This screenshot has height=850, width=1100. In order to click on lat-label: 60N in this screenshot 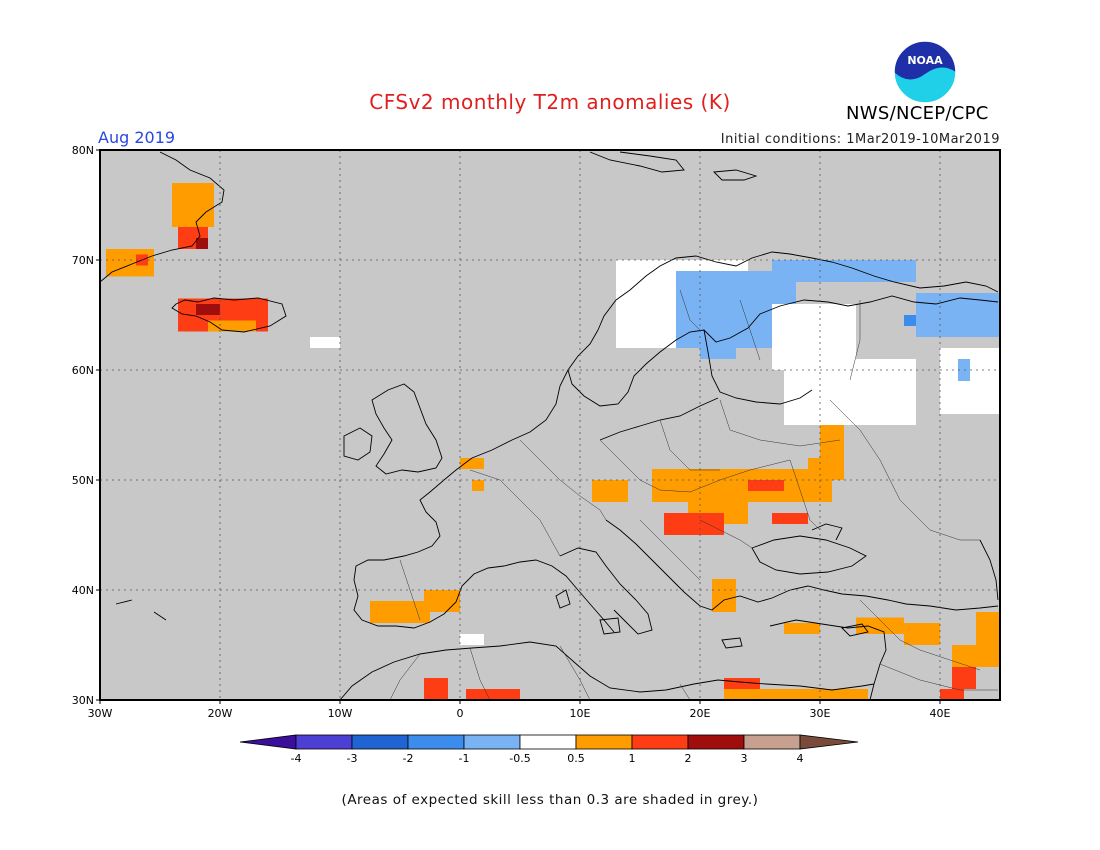, I will do `click(83, 370)`.